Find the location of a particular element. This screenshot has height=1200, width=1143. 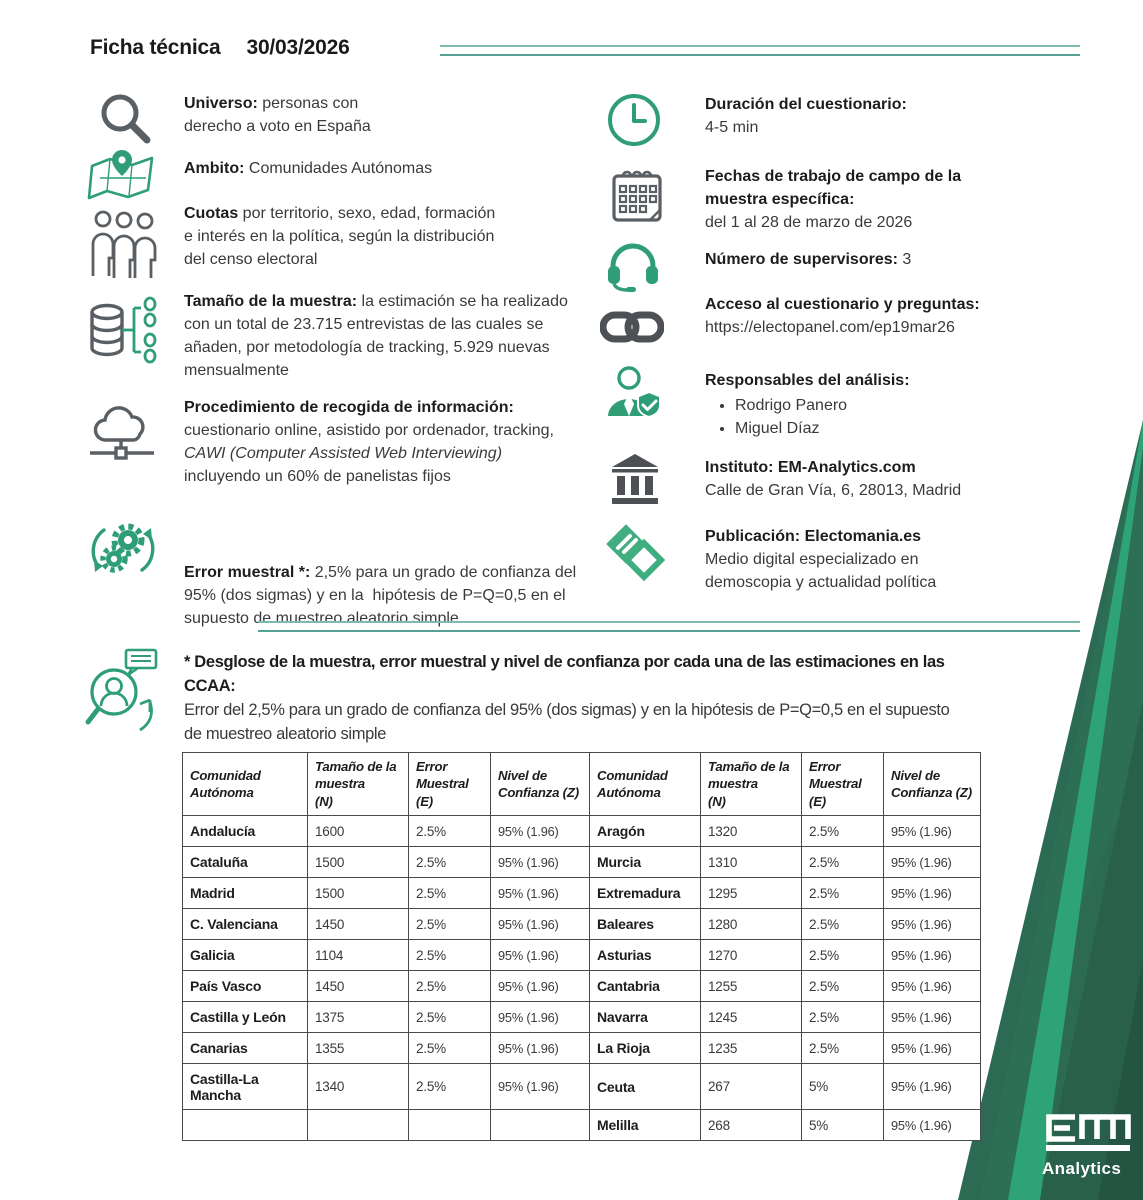

item-supervisores-text: 3 is located at coordinates (904, 259).